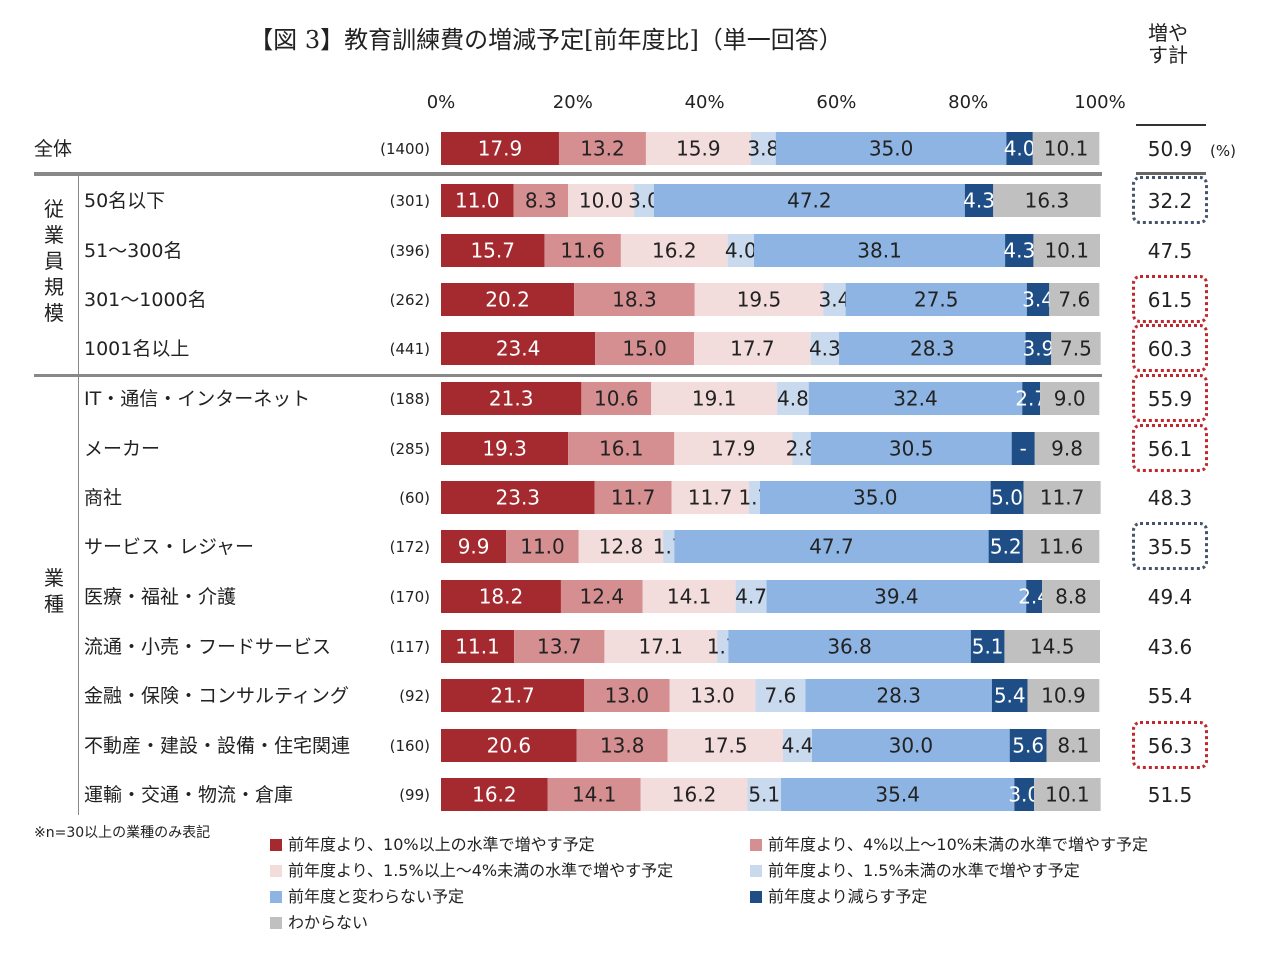 This screenshot has width=1262, height=954. I want to click on bar-data-label: 16.1, so click(621, 449).